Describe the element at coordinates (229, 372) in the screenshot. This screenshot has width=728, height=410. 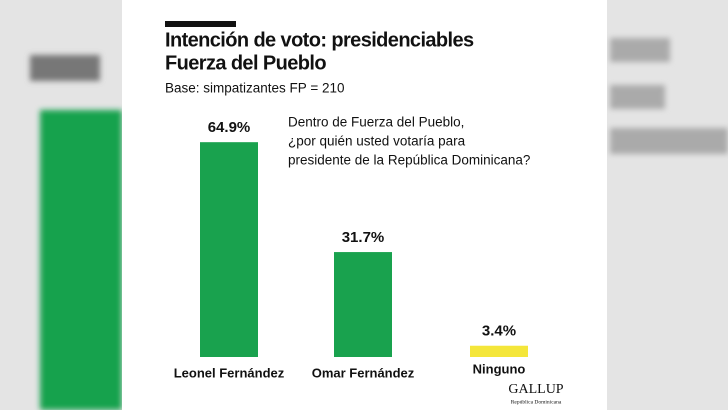
I see `category-label: Leonel Fernández` at that location.